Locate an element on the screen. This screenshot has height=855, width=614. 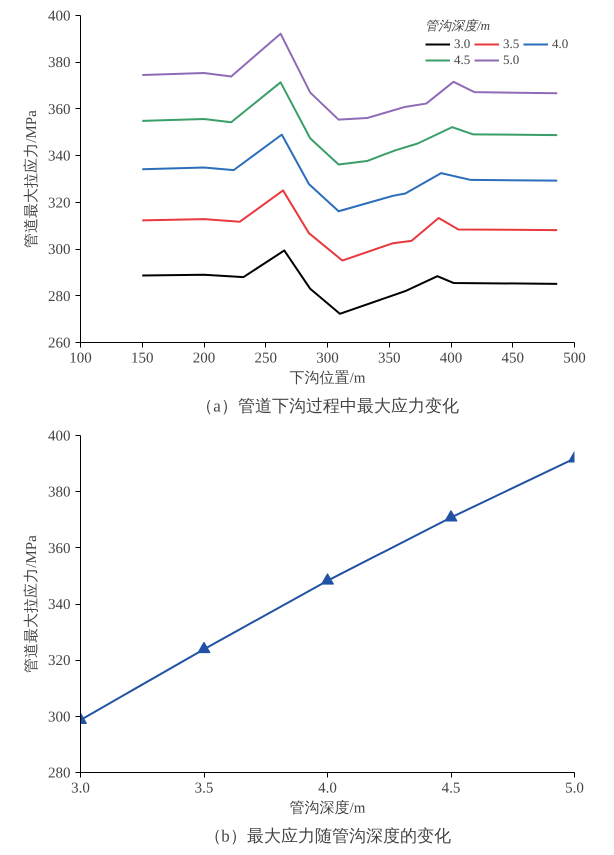
legend-label: 5.0 is located at coordinates (511, 60).